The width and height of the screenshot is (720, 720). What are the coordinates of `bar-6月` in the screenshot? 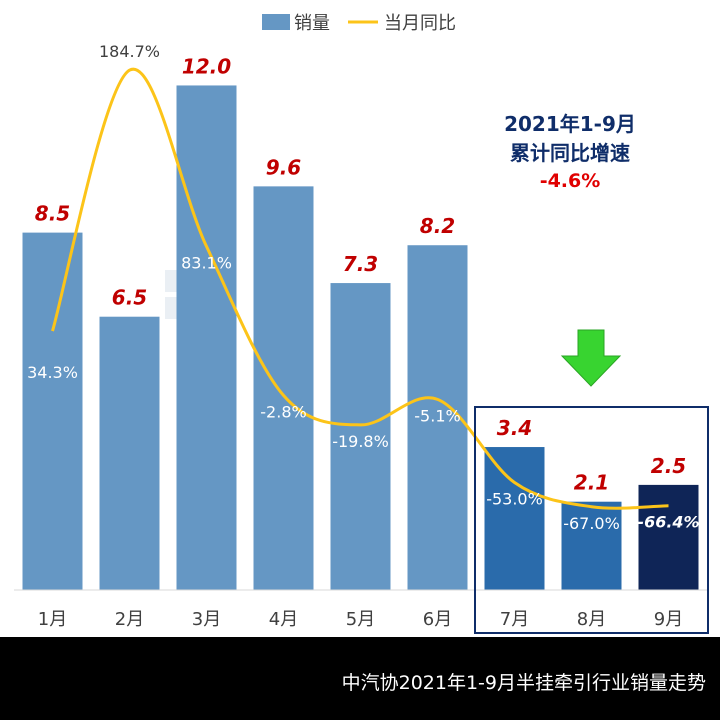 It's located at (437, 417).